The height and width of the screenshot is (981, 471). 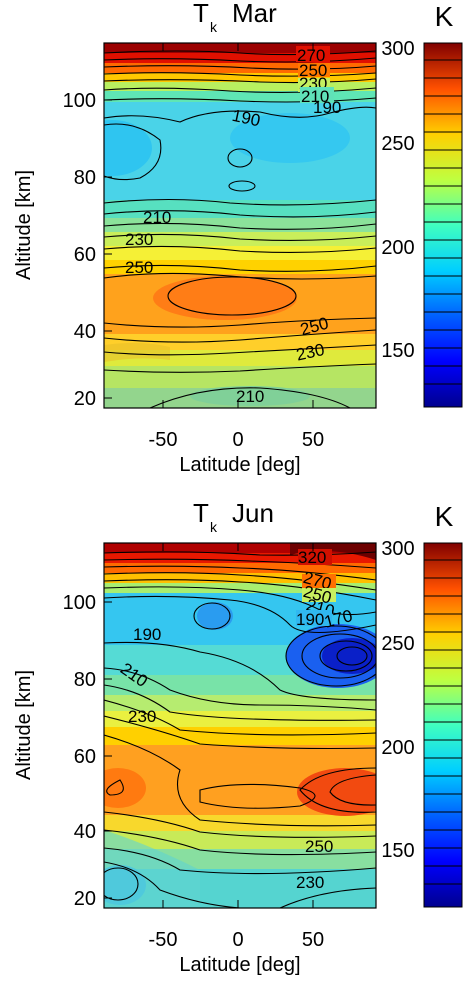 I want to click on y-tick-label: 80, so click(x=85, y=178).